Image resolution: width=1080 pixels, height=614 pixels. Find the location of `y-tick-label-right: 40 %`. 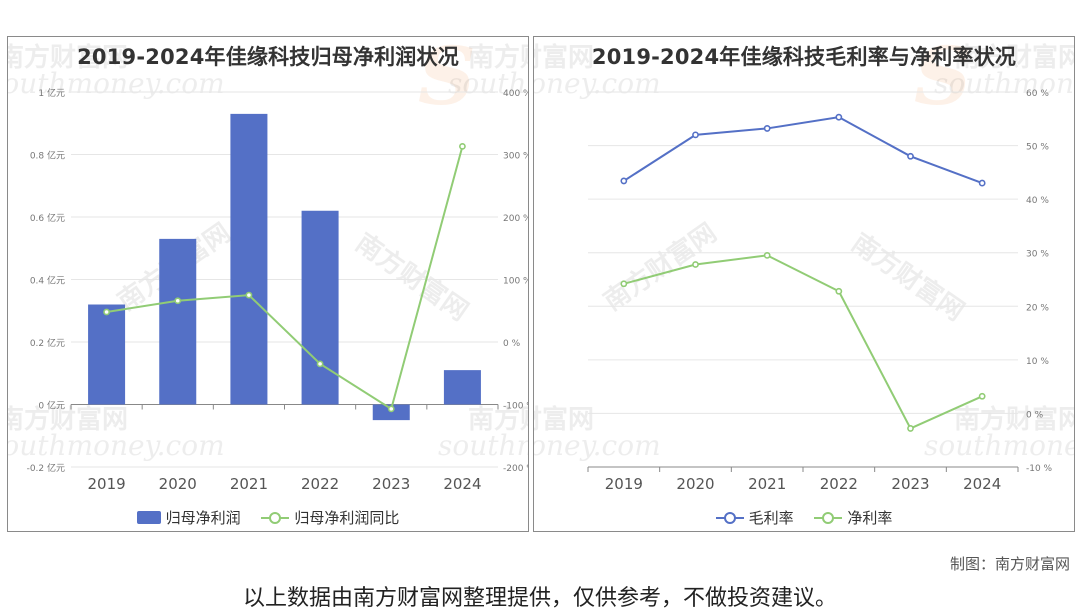

y-tick-label-right: 40 % is located at coordinates (1037, 201).